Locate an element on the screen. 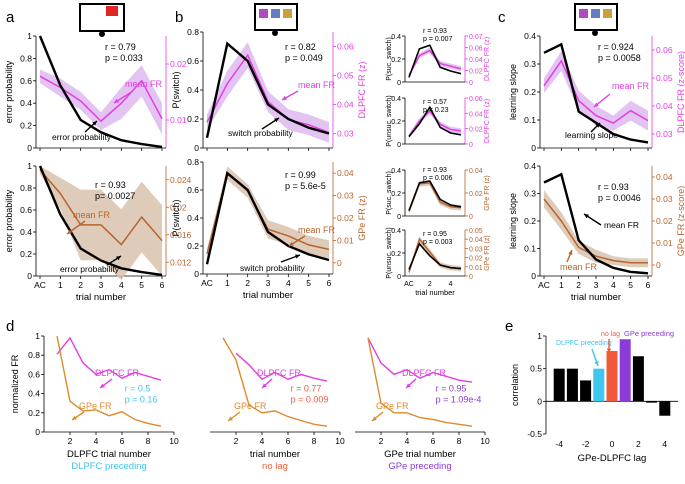 The image size is (685, 484). y2-axis-label: GPe FR (z) is located at coordinates (362, 218).